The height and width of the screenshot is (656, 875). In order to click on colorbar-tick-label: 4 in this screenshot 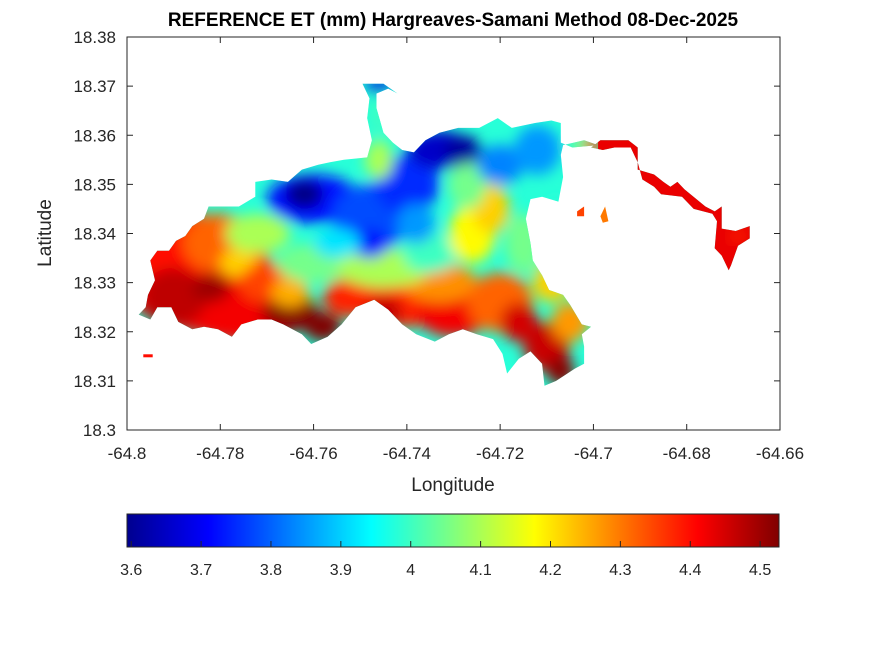, I will do `click(410, 570)`.